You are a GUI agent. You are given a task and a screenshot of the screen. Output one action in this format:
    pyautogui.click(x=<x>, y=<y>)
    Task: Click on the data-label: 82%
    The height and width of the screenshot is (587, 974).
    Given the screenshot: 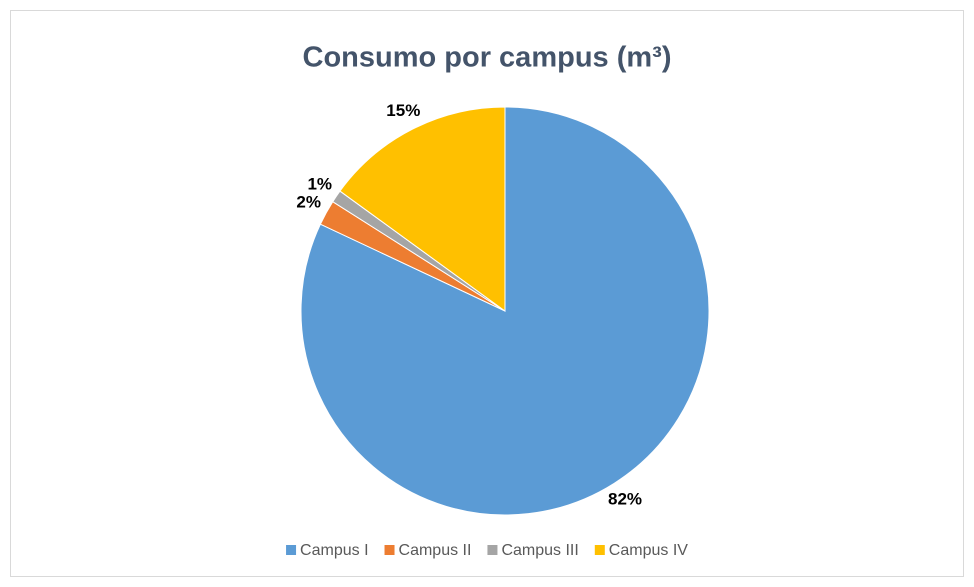 What is the action you would take?
    pyautogui.click(x=625, y=499)
    